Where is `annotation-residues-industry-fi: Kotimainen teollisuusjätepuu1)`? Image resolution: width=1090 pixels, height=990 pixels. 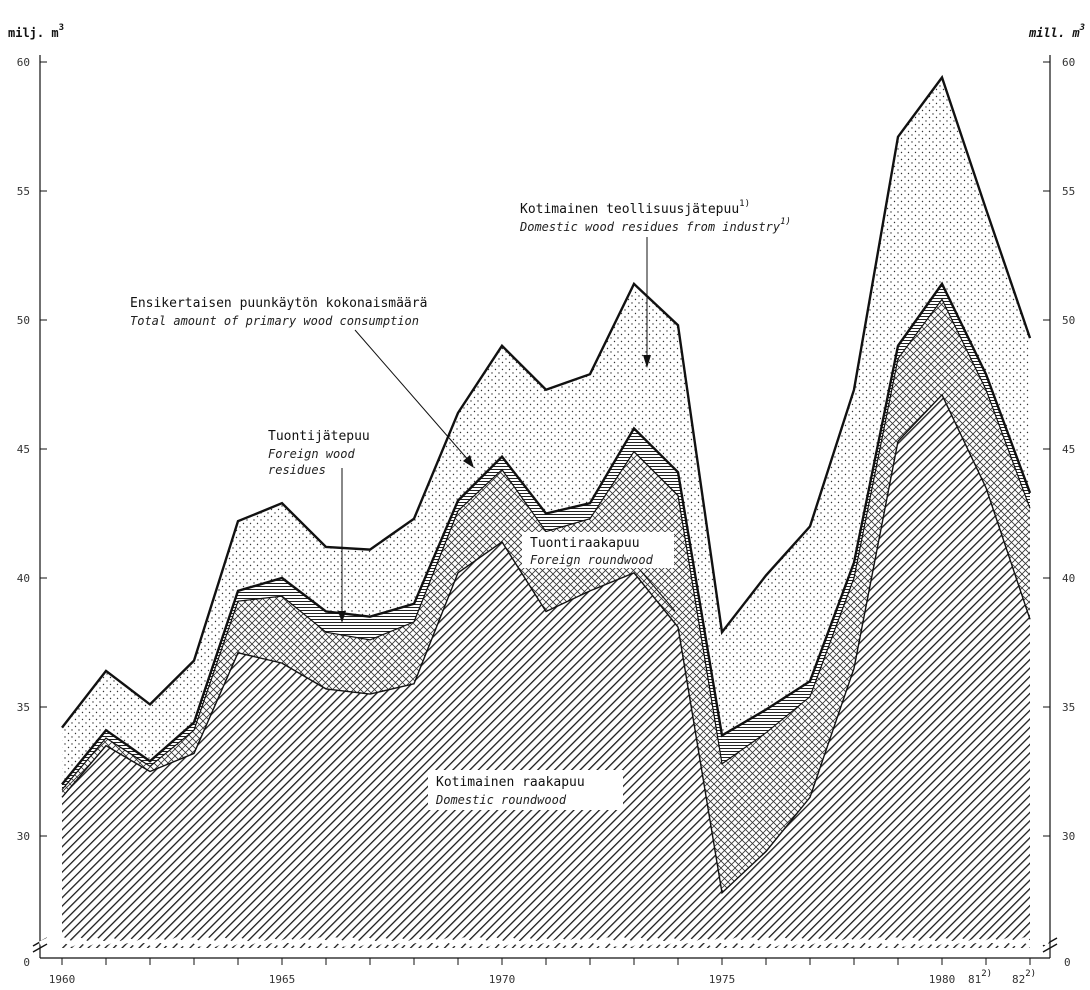 annotation-residues-industry-fi: Kotimainen teollisuusjätepuu1) is located at coordinates (635, 208).